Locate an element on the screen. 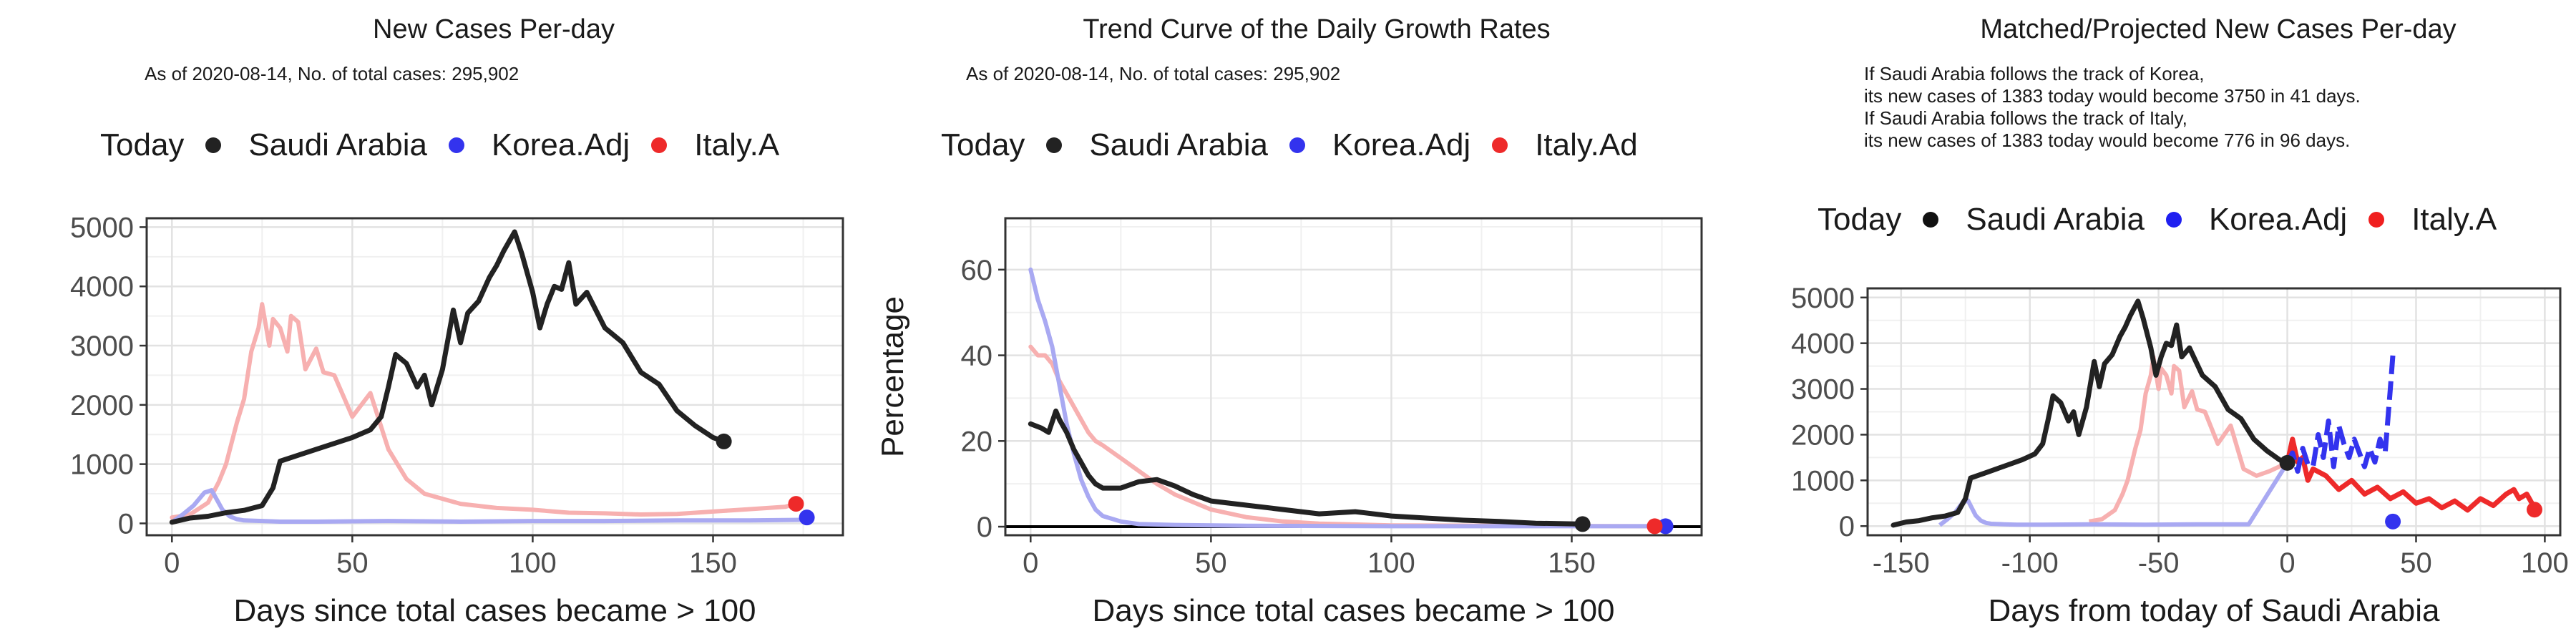 The width and height of the screenshot is (2576, 644). y-tick-label: 60 is located at coordinates (977, 270).